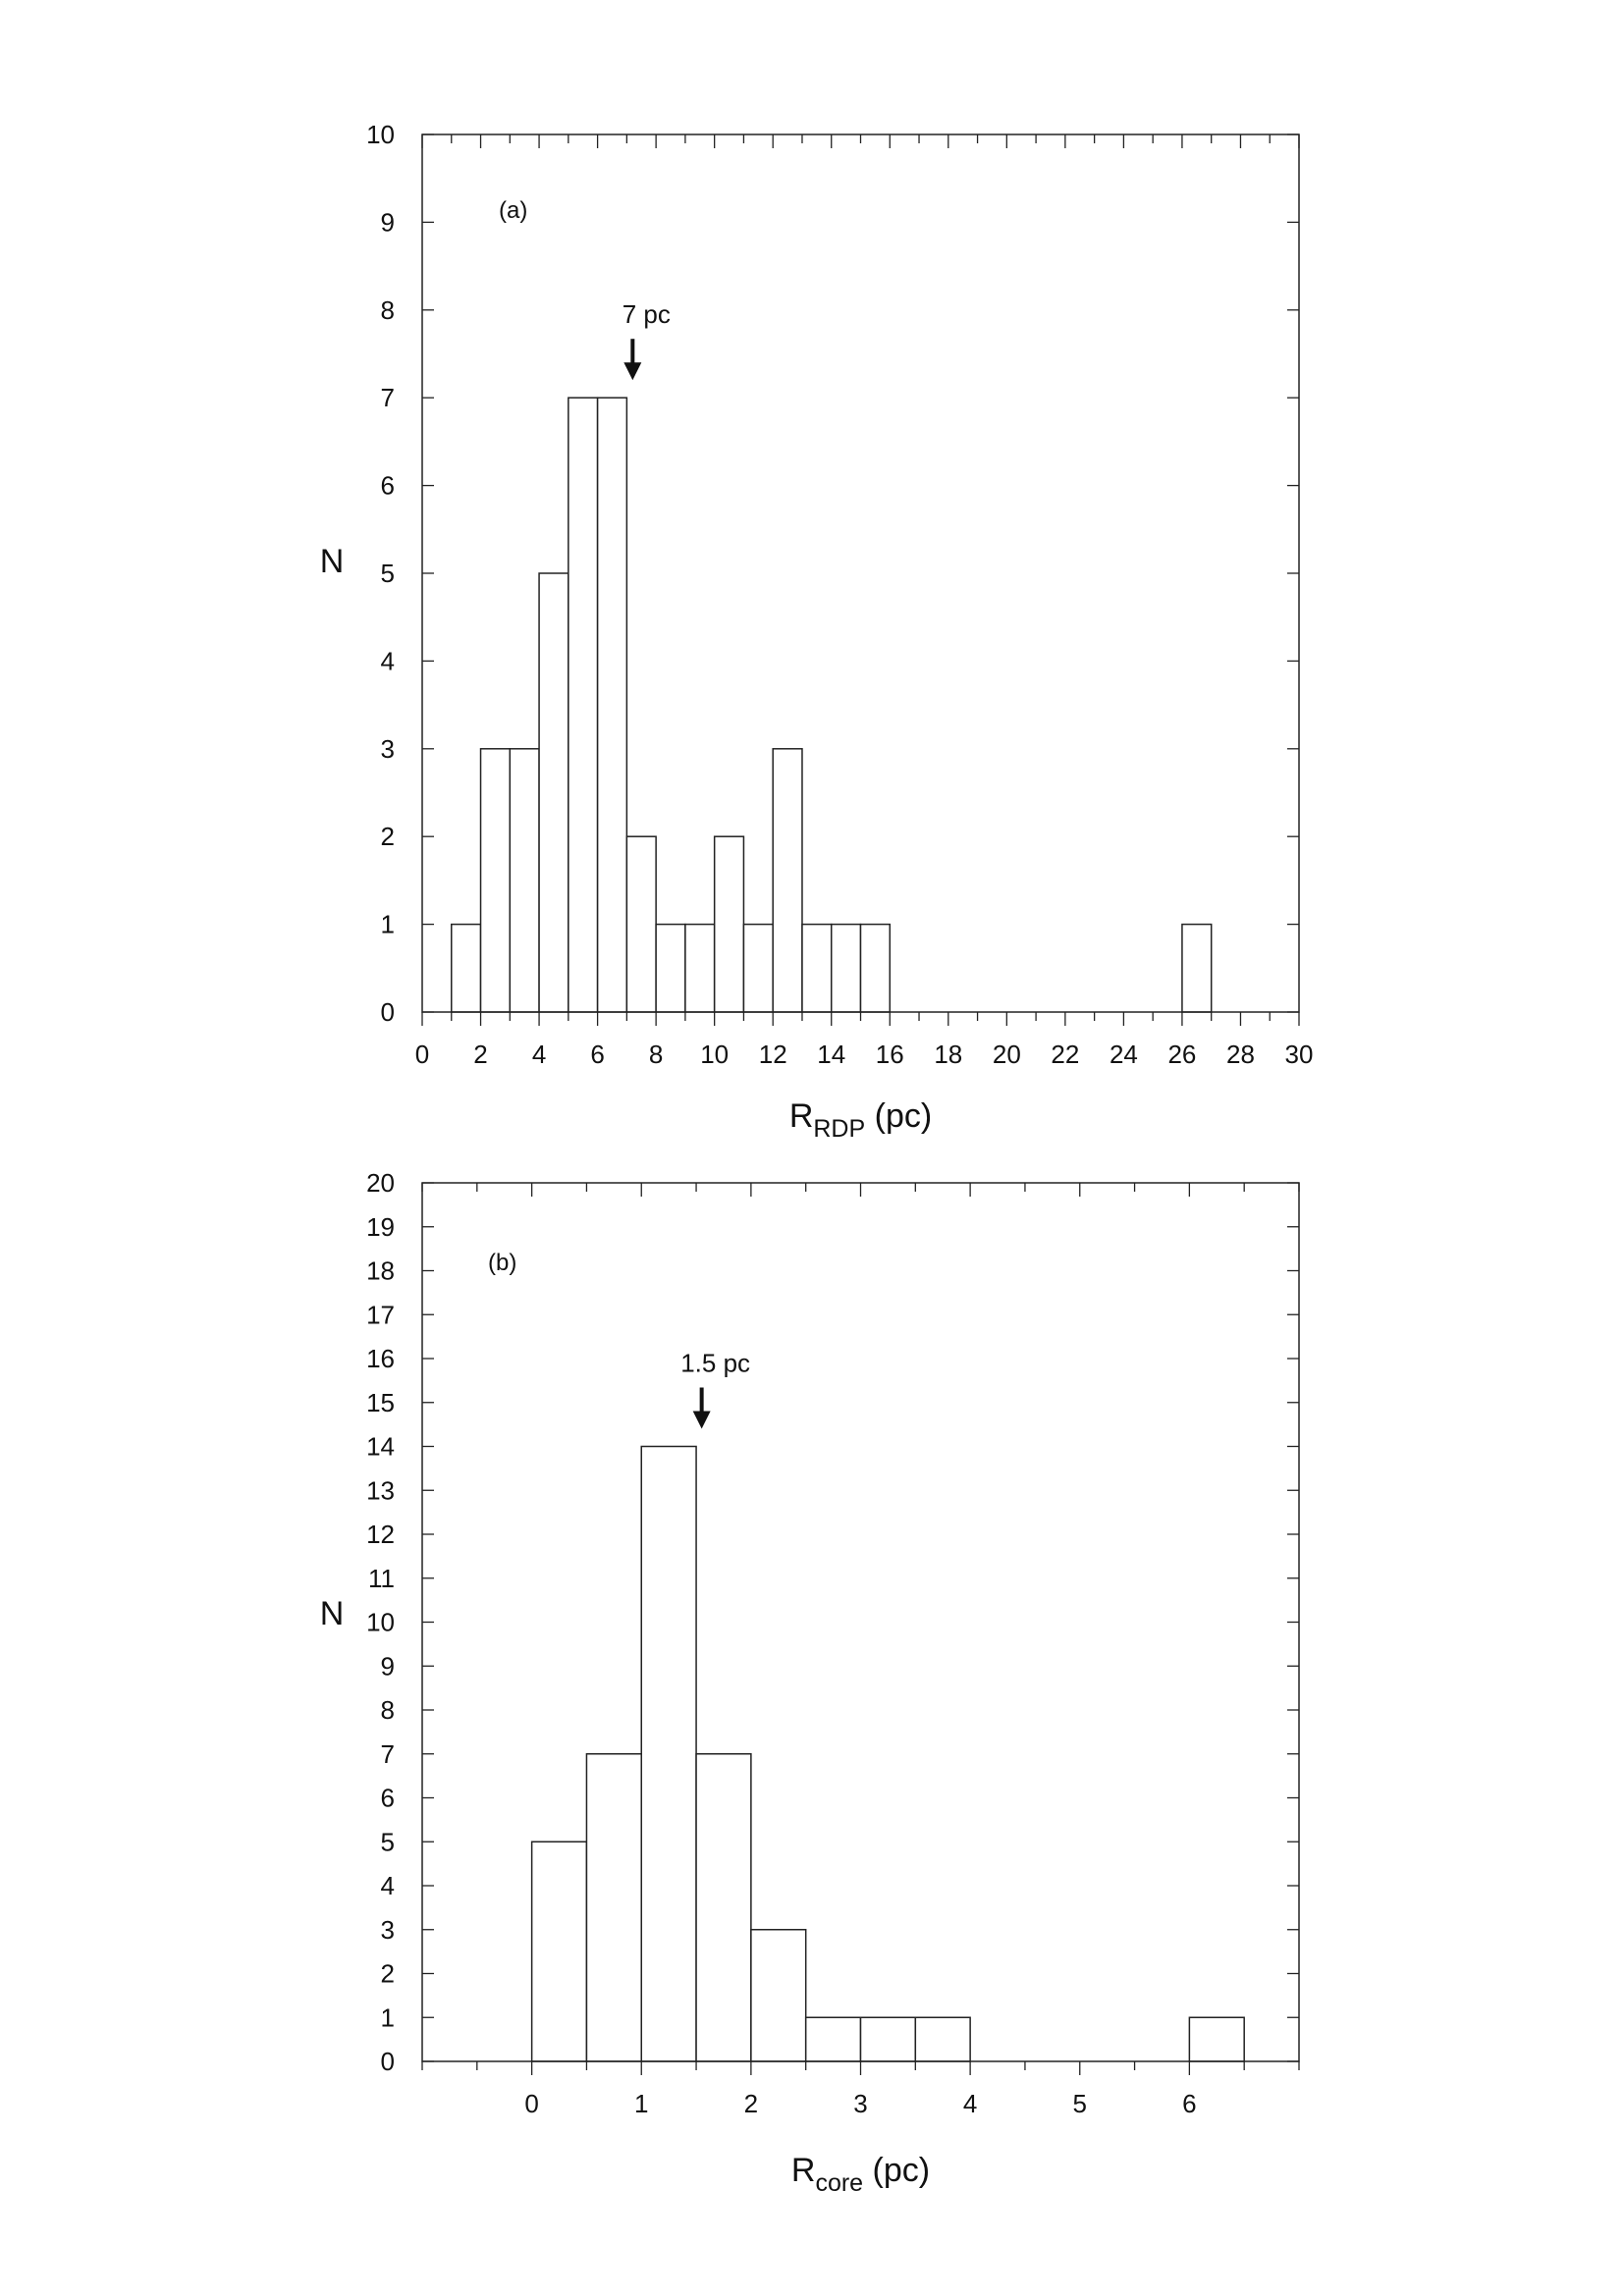 This screenshot has height=2296, width=1624. Describe the element at coordinates (647, 314) in the screenshot. I see `annotation-label: 7 pc` at that location.